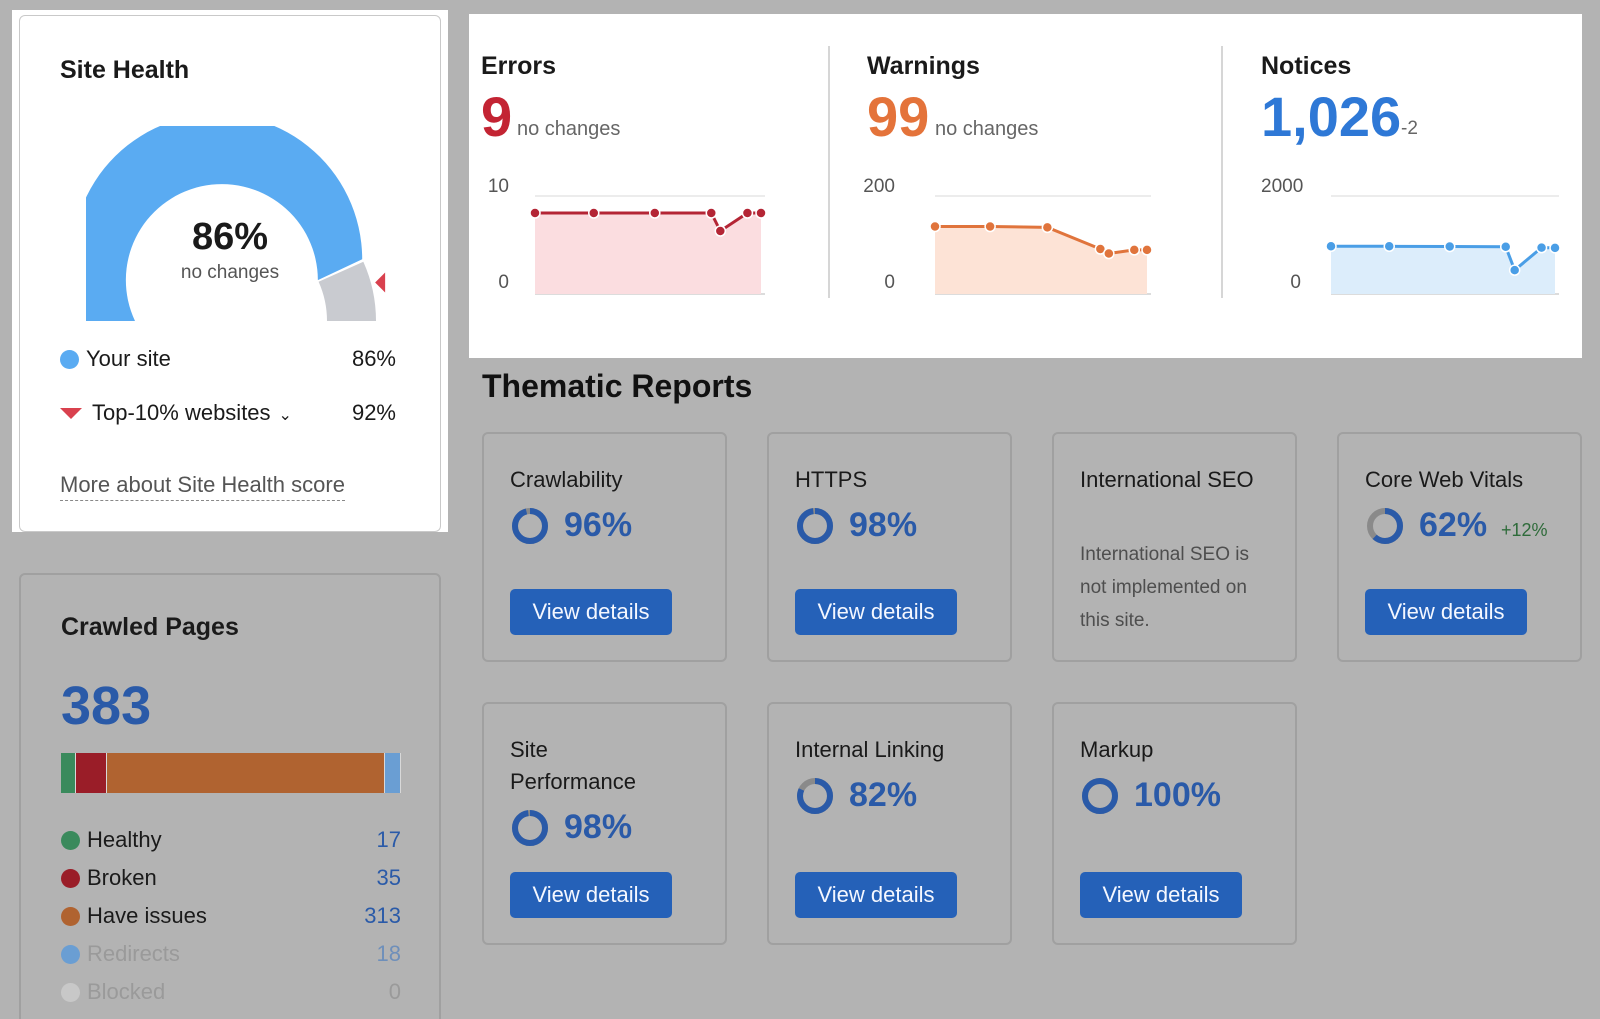 The image size is (1600, 1019). I want to click on errors-chart, so click(648, 245).